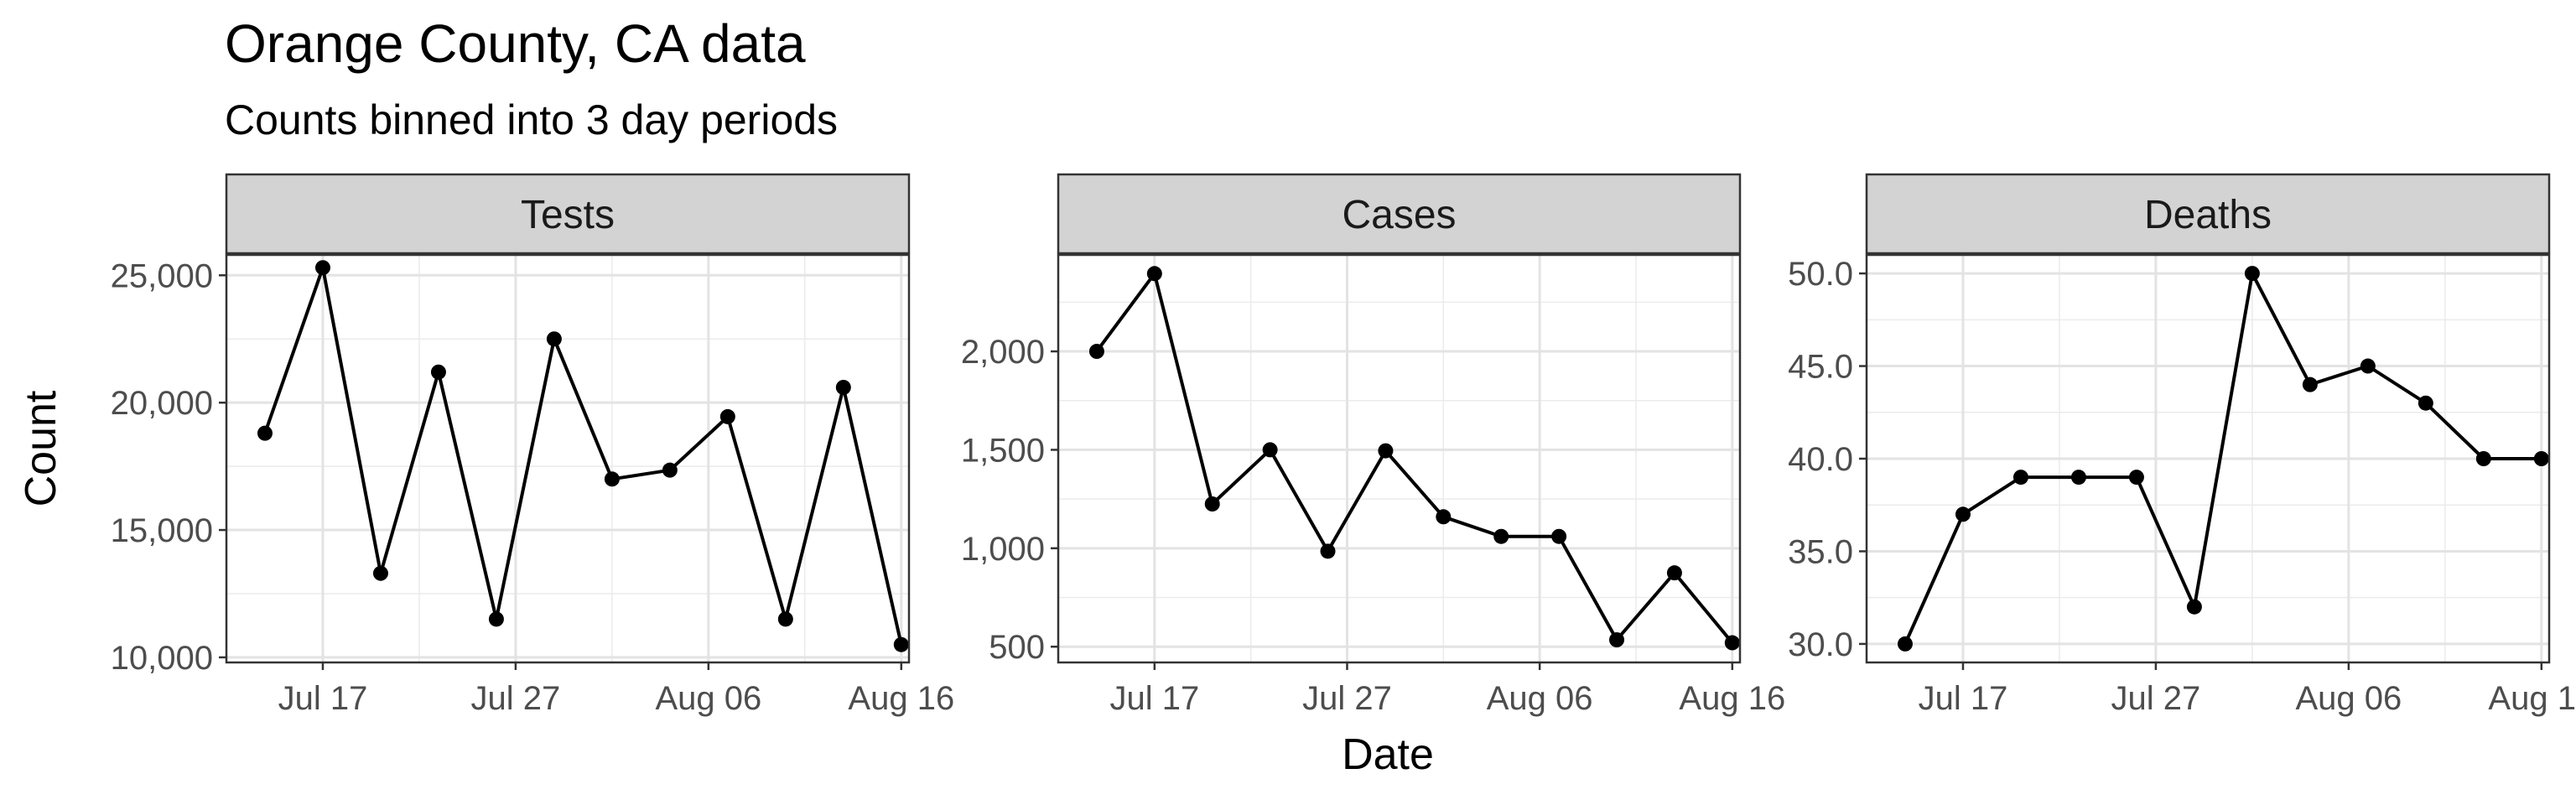 The height and width of the screenshot is (805, 2576). Describe the element at coordinates (162, 275) in the screenshot. I see `y-tick-label: 25,000` at that location.